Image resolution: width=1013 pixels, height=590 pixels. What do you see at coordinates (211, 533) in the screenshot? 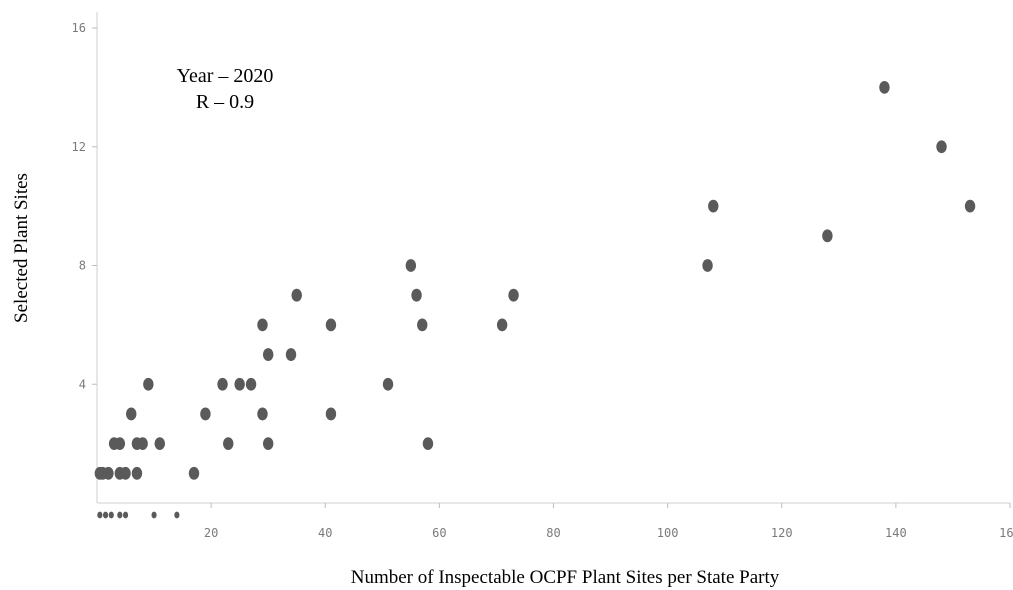
I see `x-tick-label: 20` at bounding box center [211, 533].